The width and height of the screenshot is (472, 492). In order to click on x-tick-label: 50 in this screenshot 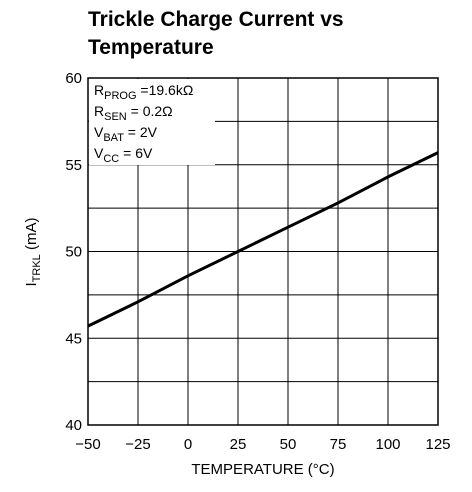, I will do `click(288, 444)`.